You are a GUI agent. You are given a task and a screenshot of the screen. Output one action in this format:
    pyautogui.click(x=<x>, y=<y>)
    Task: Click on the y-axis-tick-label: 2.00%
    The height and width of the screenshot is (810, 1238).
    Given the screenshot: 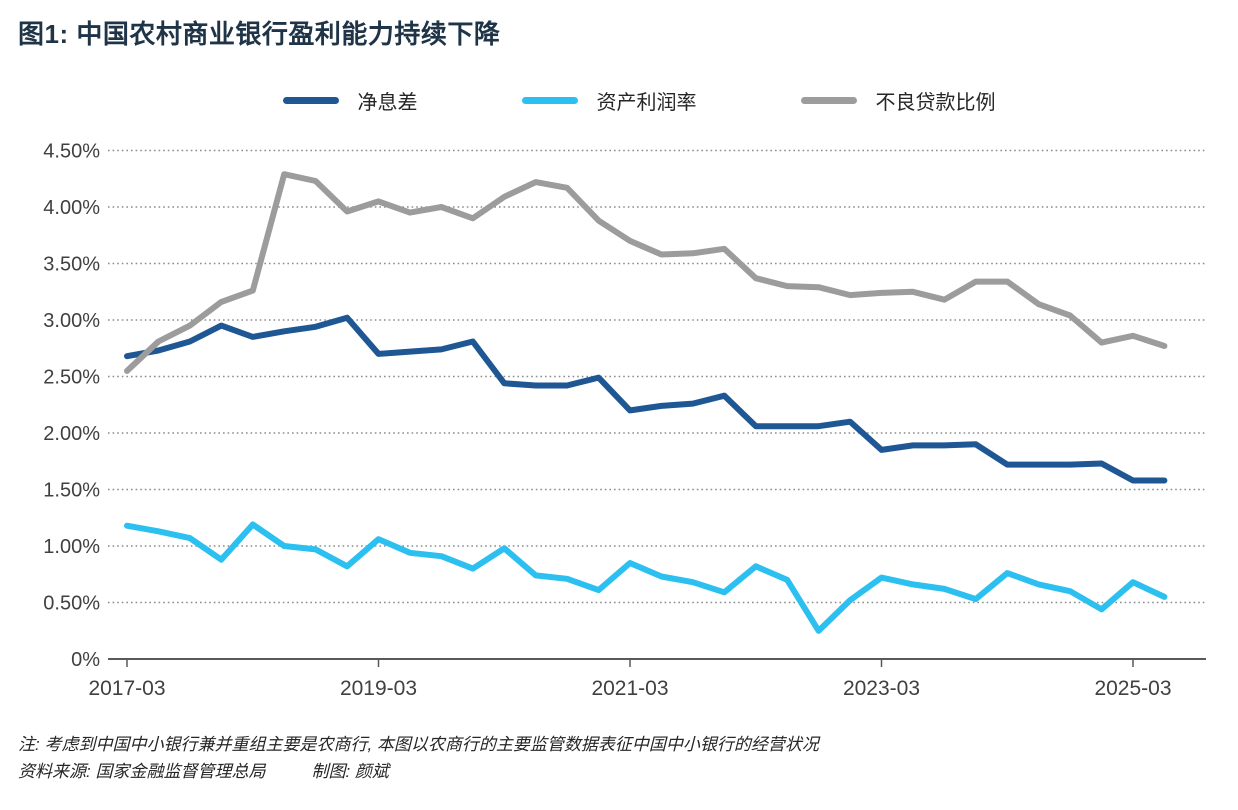 What is the action you would take?
    pyautogui.click(x=71, y=434)
    